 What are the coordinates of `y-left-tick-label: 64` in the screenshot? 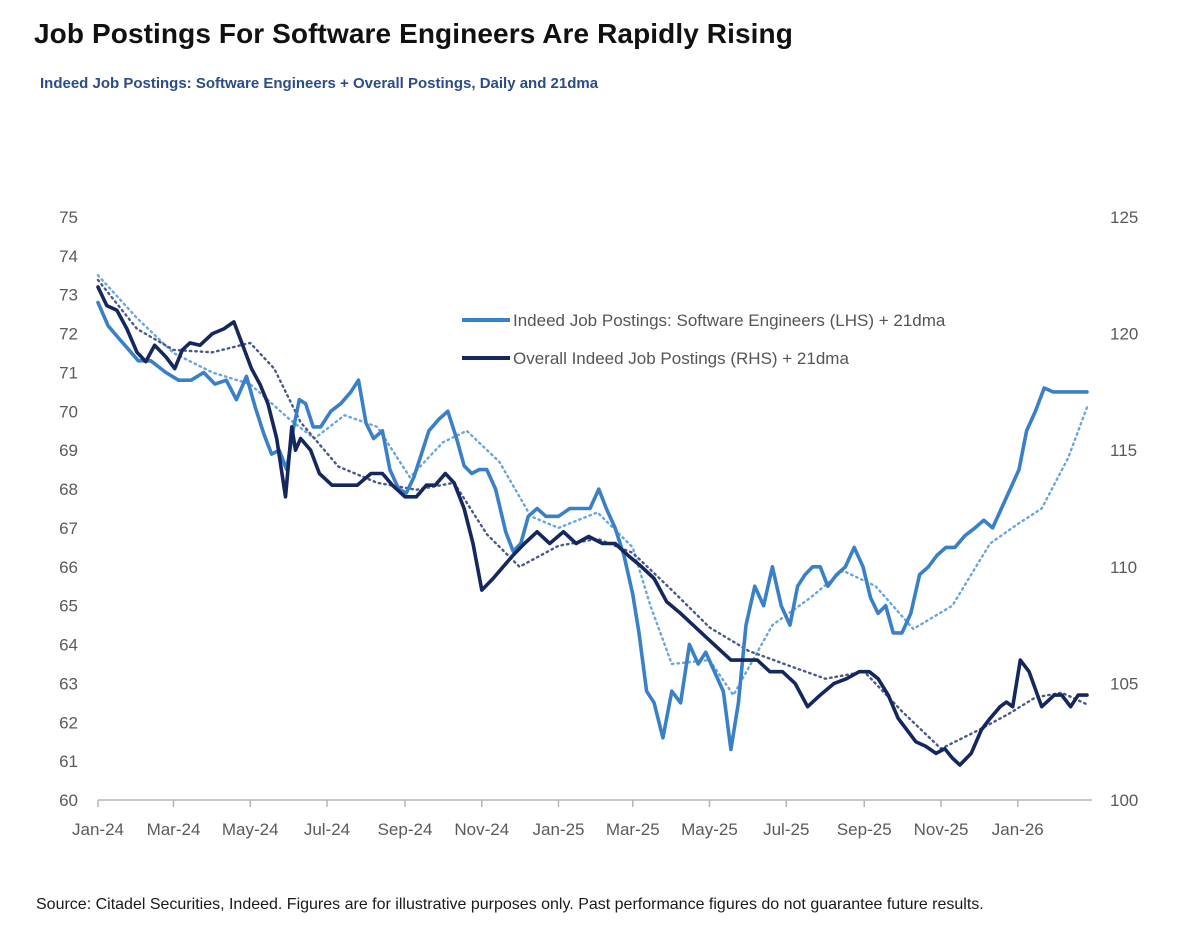 It's located at (68, 645).